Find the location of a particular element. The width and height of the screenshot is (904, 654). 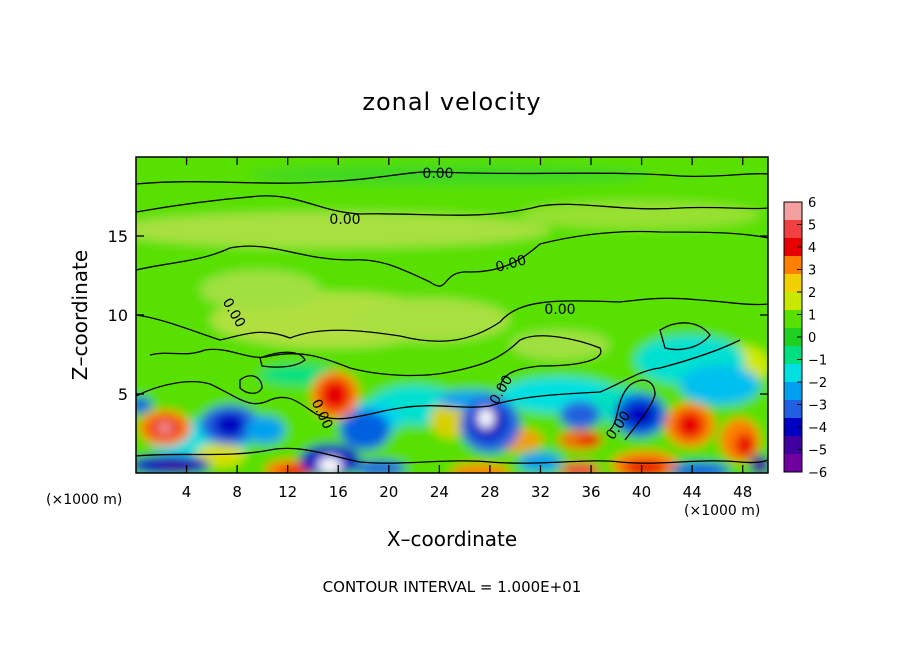

x-tick-label: 40 is located at coordinates (641, 492).